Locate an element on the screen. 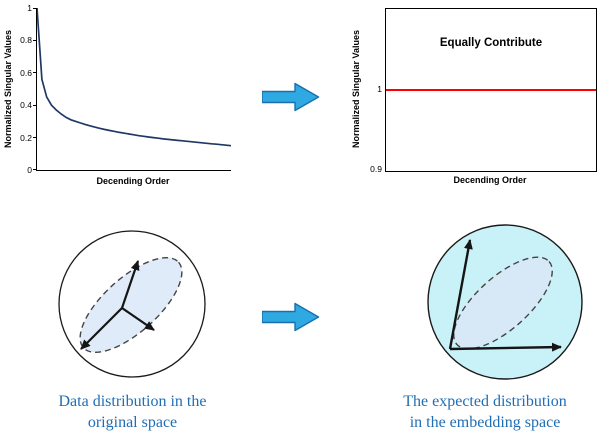 The height and width of the screenshot is (444, 600). right-caption-line2: in the embedding space is located at coordinates (485, 422).